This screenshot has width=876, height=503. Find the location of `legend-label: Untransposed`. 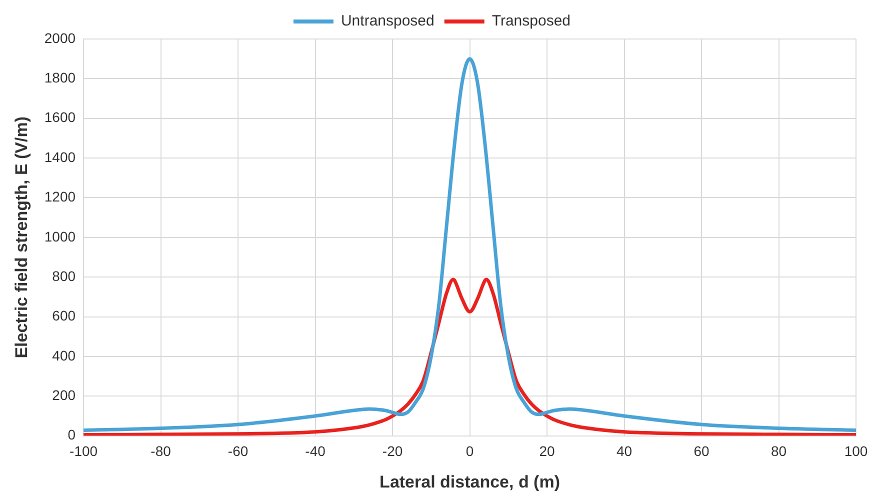

legend-label: Untransposed is located at coordinates (387, 21).